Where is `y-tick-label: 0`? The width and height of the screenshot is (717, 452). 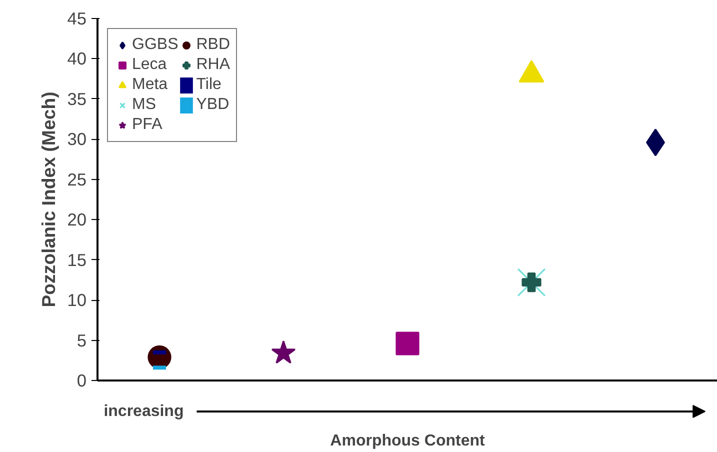
y-tick-label: 0 is located at coordinates (81, 380).